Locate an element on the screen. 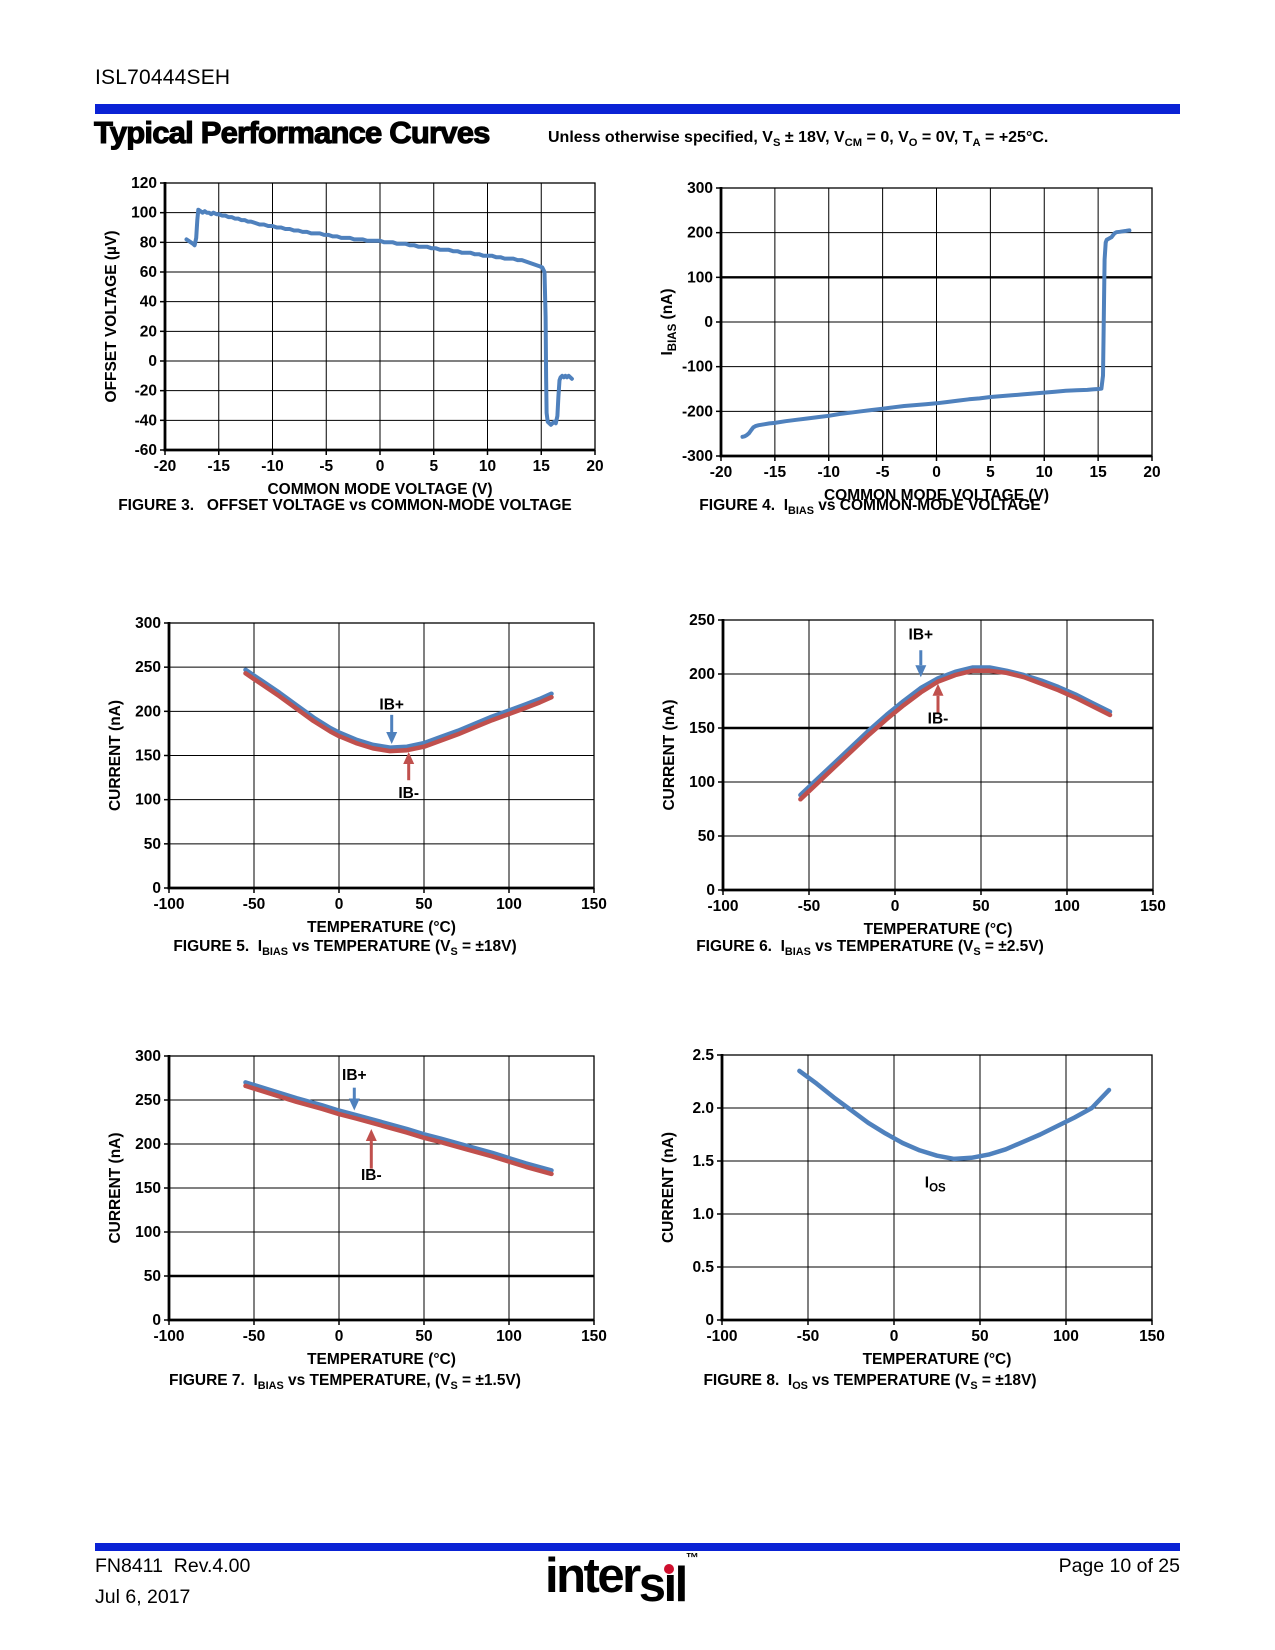 Image resolution: width=1275 pixels, height=1650 pixels. logo-text-inter: inter is located at coordinates (593, 1576).